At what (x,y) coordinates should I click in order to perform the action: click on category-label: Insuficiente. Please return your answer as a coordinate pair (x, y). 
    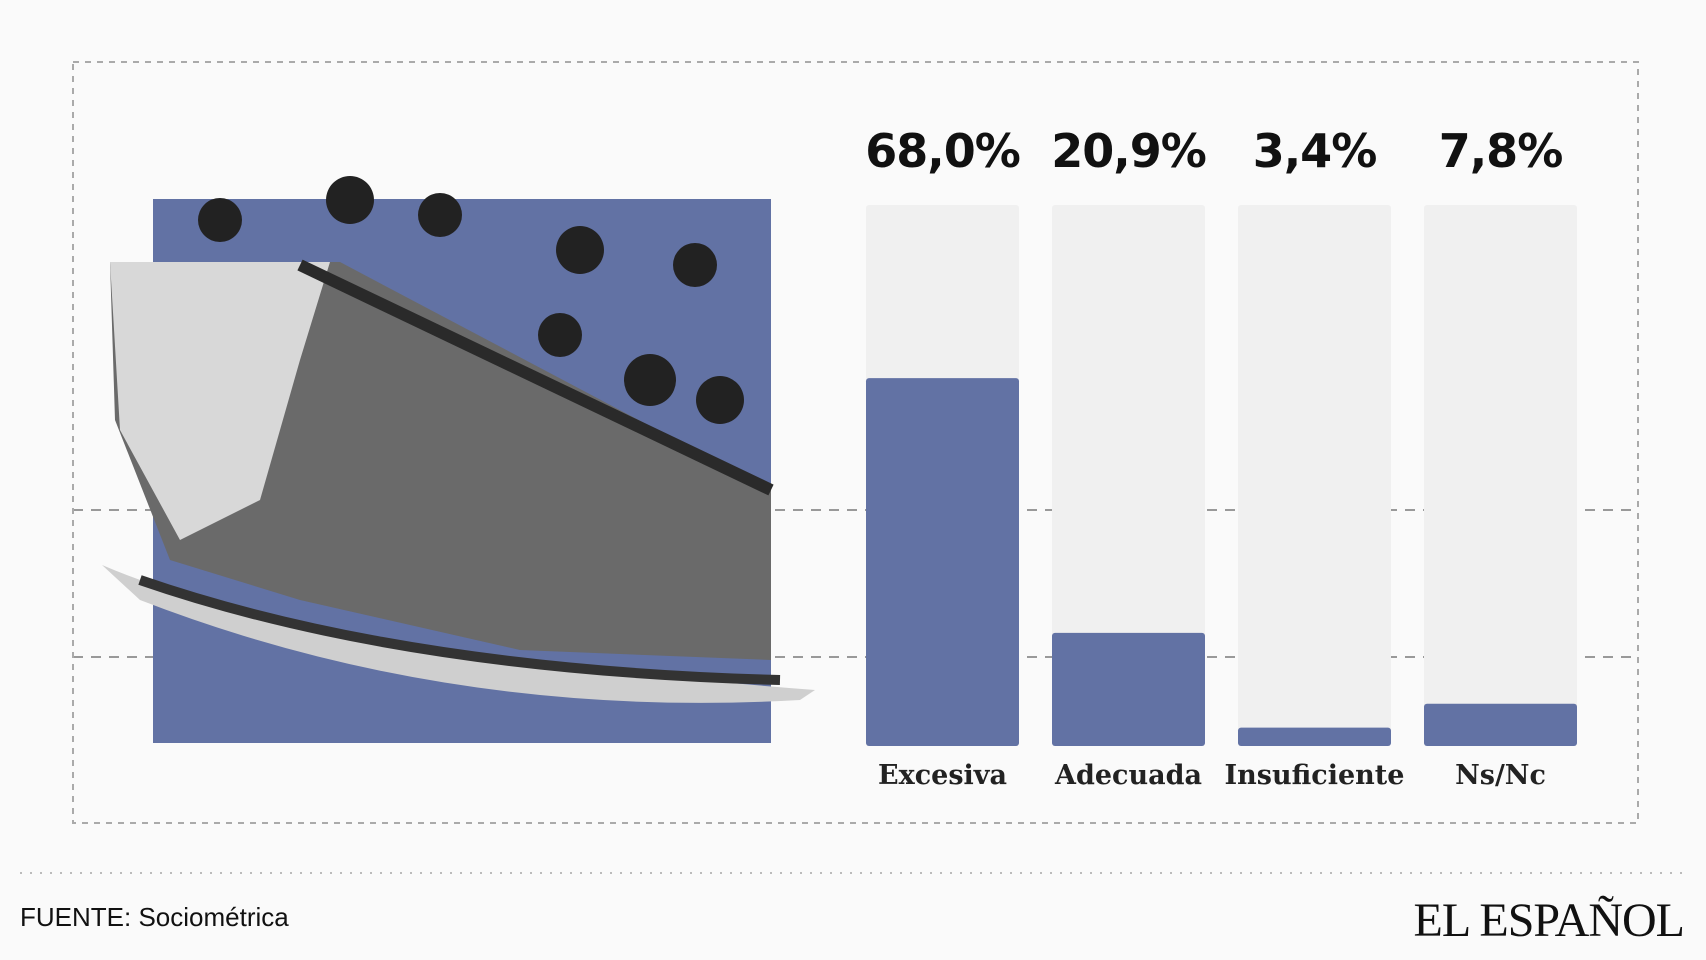
    Looking at the image, I should click on (1315, 775).